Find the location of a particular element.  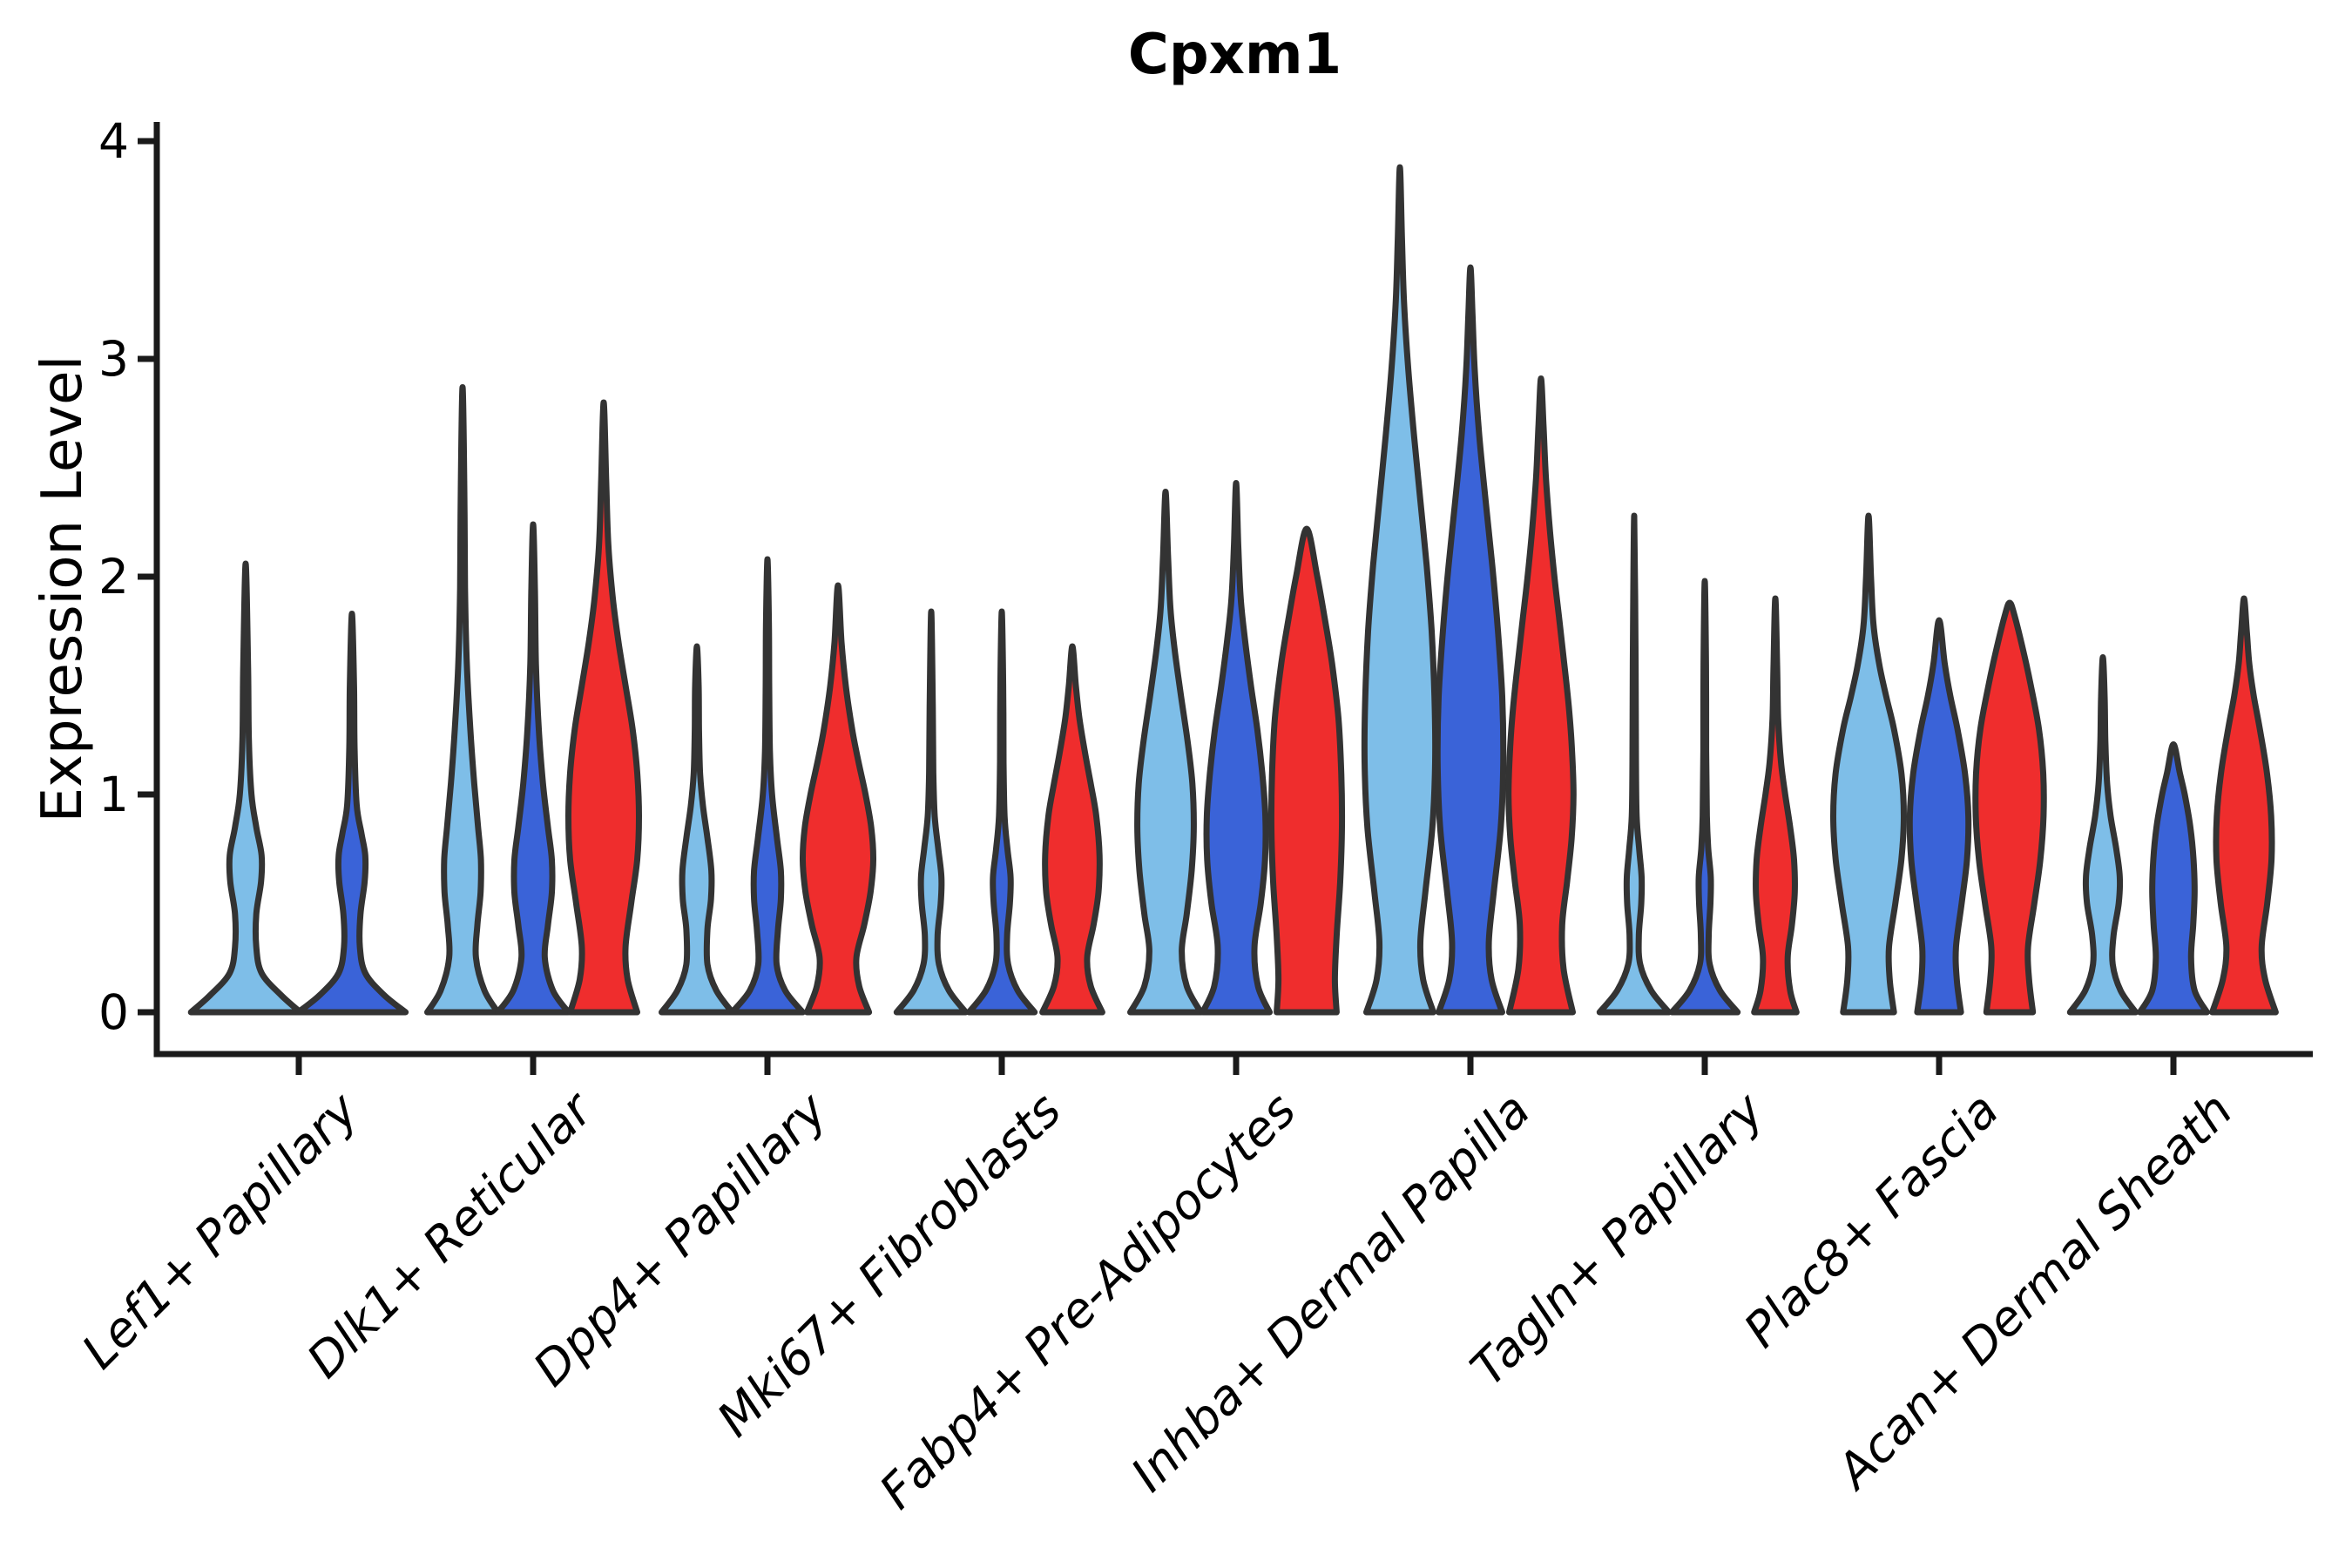

violin-fabp4-red is located at coordinates (1306, 770).